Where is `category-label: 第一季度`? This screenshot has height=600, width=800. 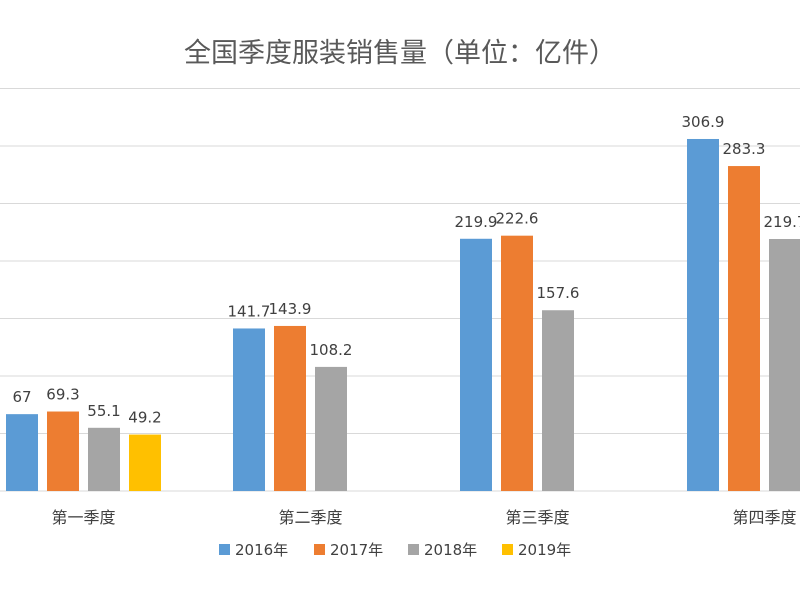
category-label: 第一季度 is located at coordinates (83, 517).